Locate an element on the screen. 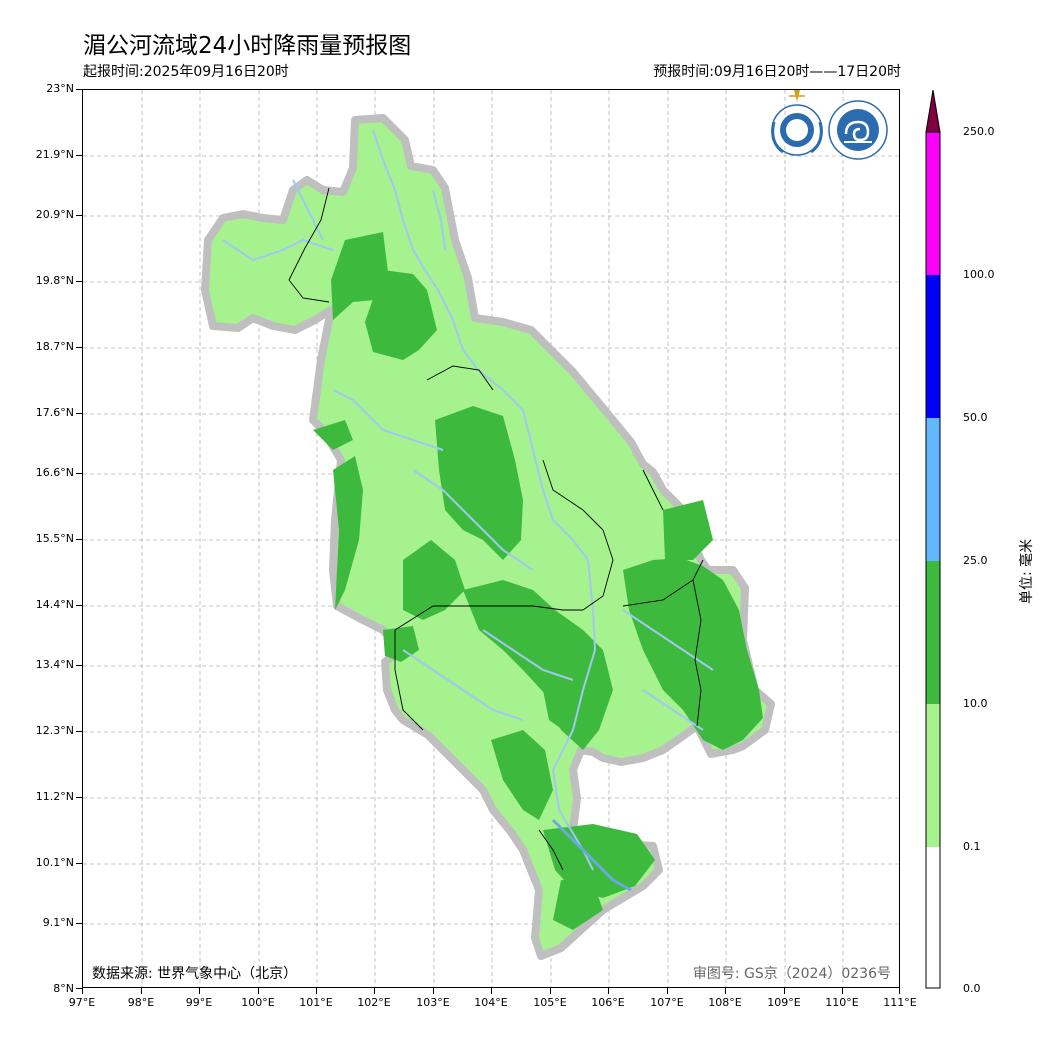 The width and height of the screenshot is (1061, 1041). cma-logo-icon is located at coordinates (858, 130).